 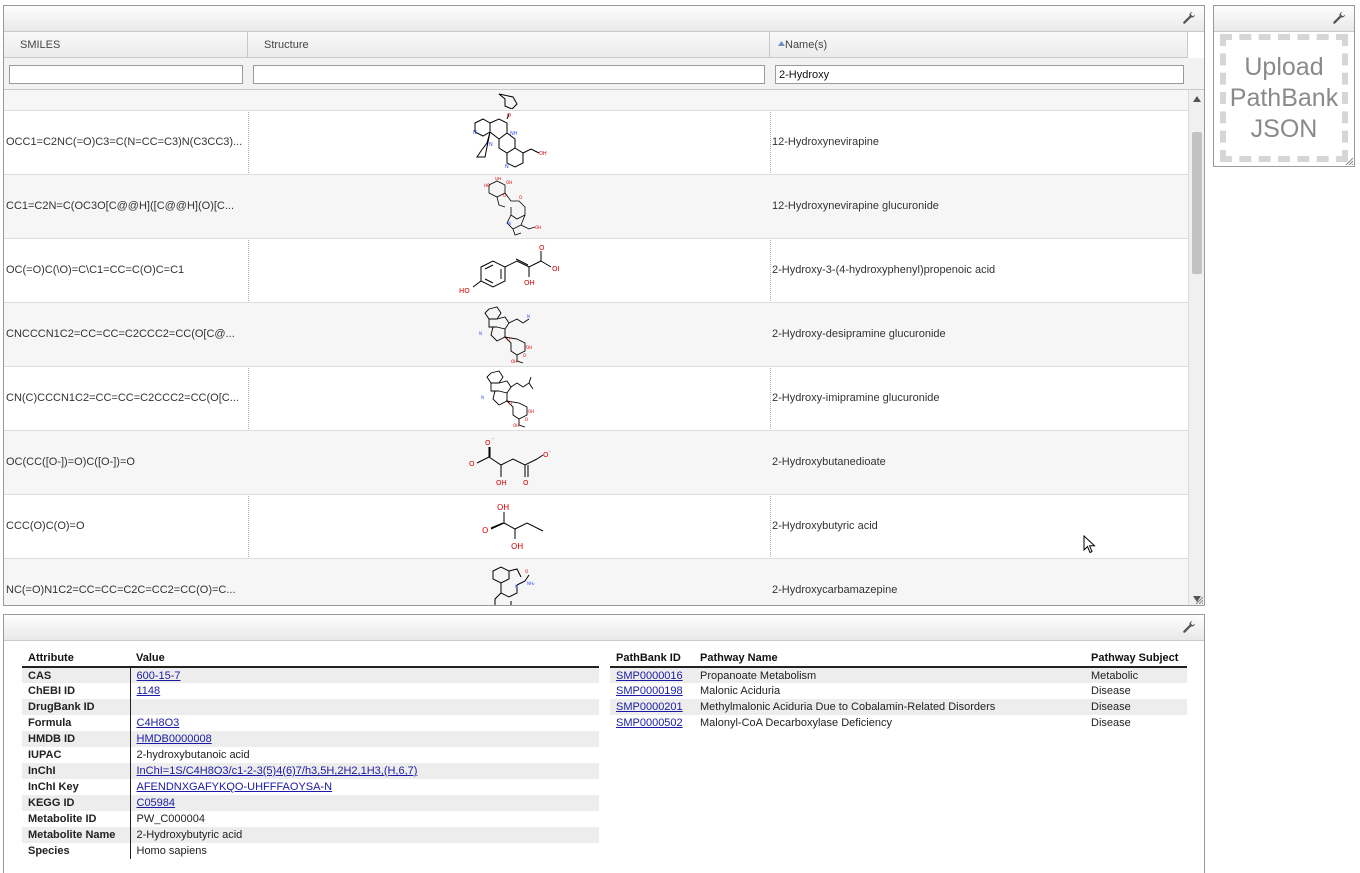 What do you see at coordinates (174, 739) in the screenshot?
I see `attribute-value-link: HMDB0000008` at bounding box center [174, 739].